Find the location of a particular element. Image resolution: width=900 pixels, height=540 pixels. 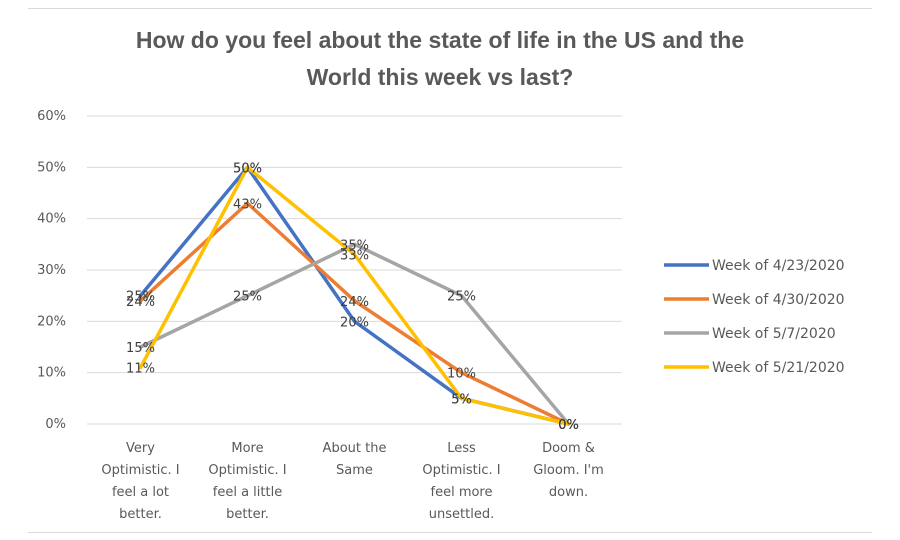

y-tick-label: 50% is located at coordinates (51, 167).